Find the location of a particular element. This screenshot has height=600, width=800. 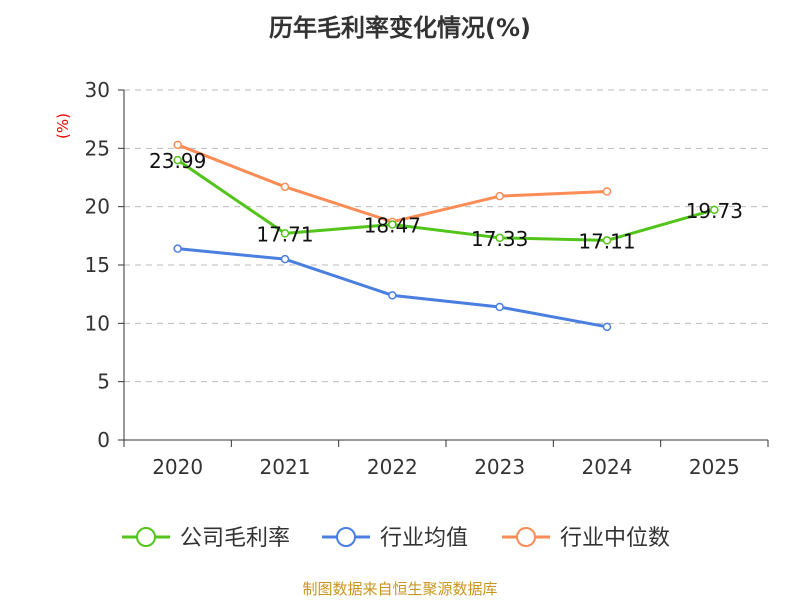

x-tick-label: 2021 is located at coordinates (285, 467).